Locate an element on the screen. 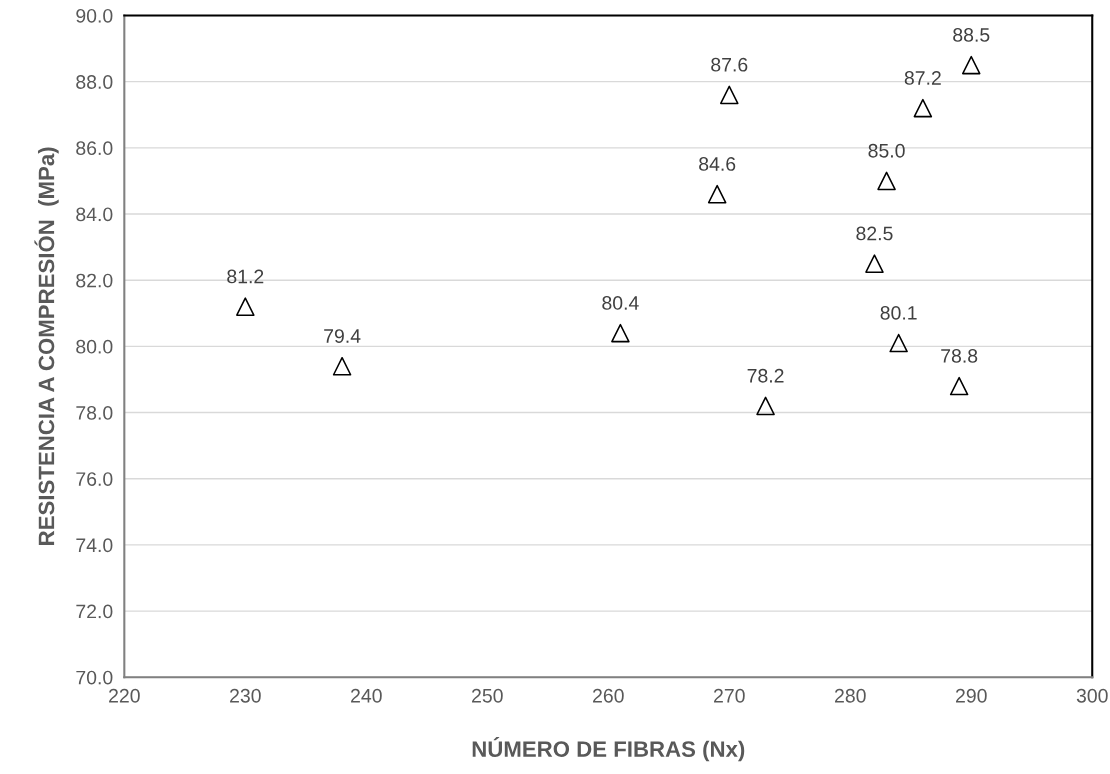 The height and width of the screenshot is (774, 1110). x-tick-label: 230 is located at coordinates (245, 695).